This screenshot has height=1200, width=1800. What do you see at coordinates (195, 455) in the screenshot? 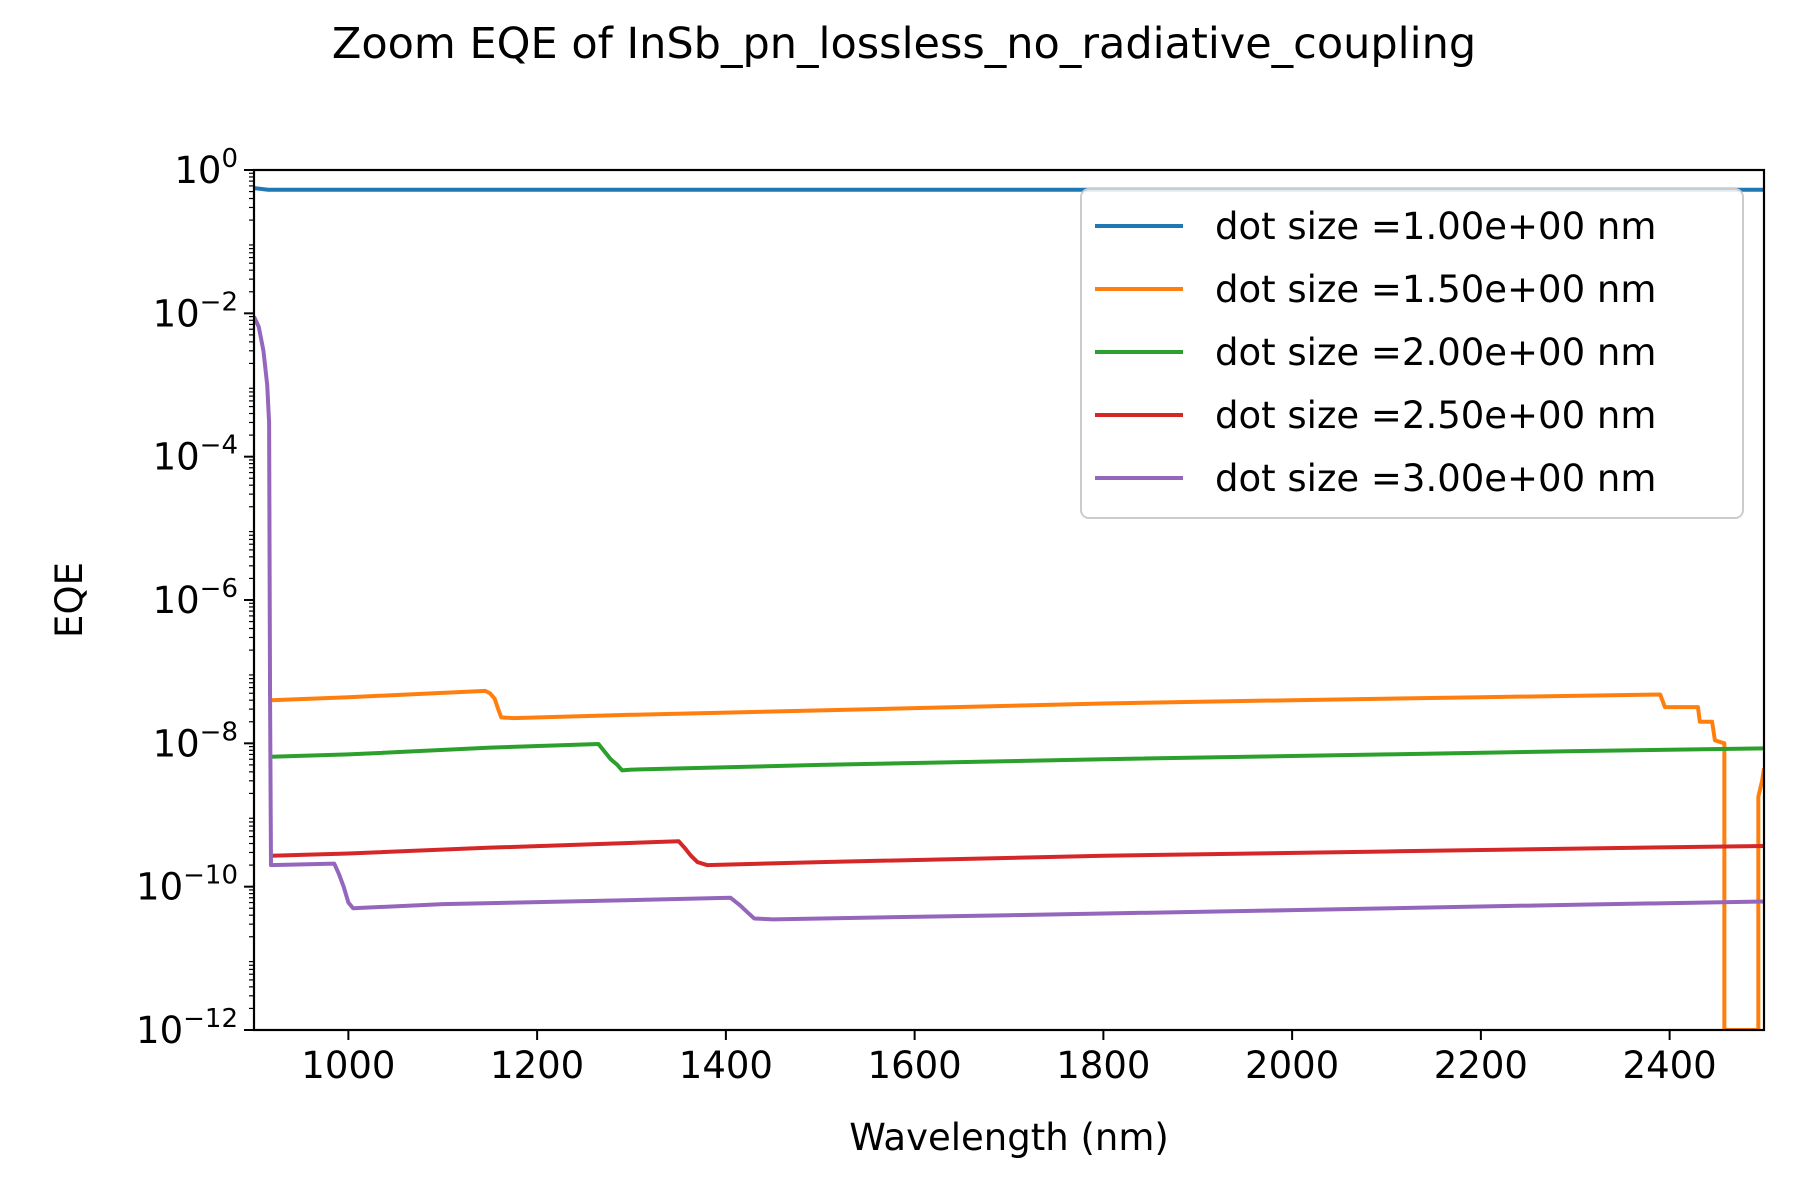
I see `y-tick-label: 10⁻⁴` at bounding box center [195, 455].